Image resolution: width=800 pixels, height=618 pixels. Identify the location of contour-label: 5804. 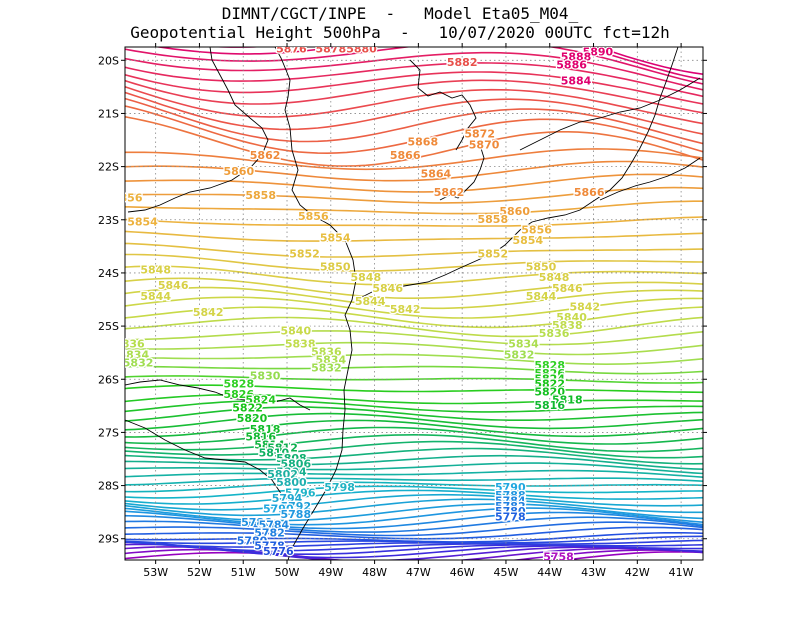
(291, 471).